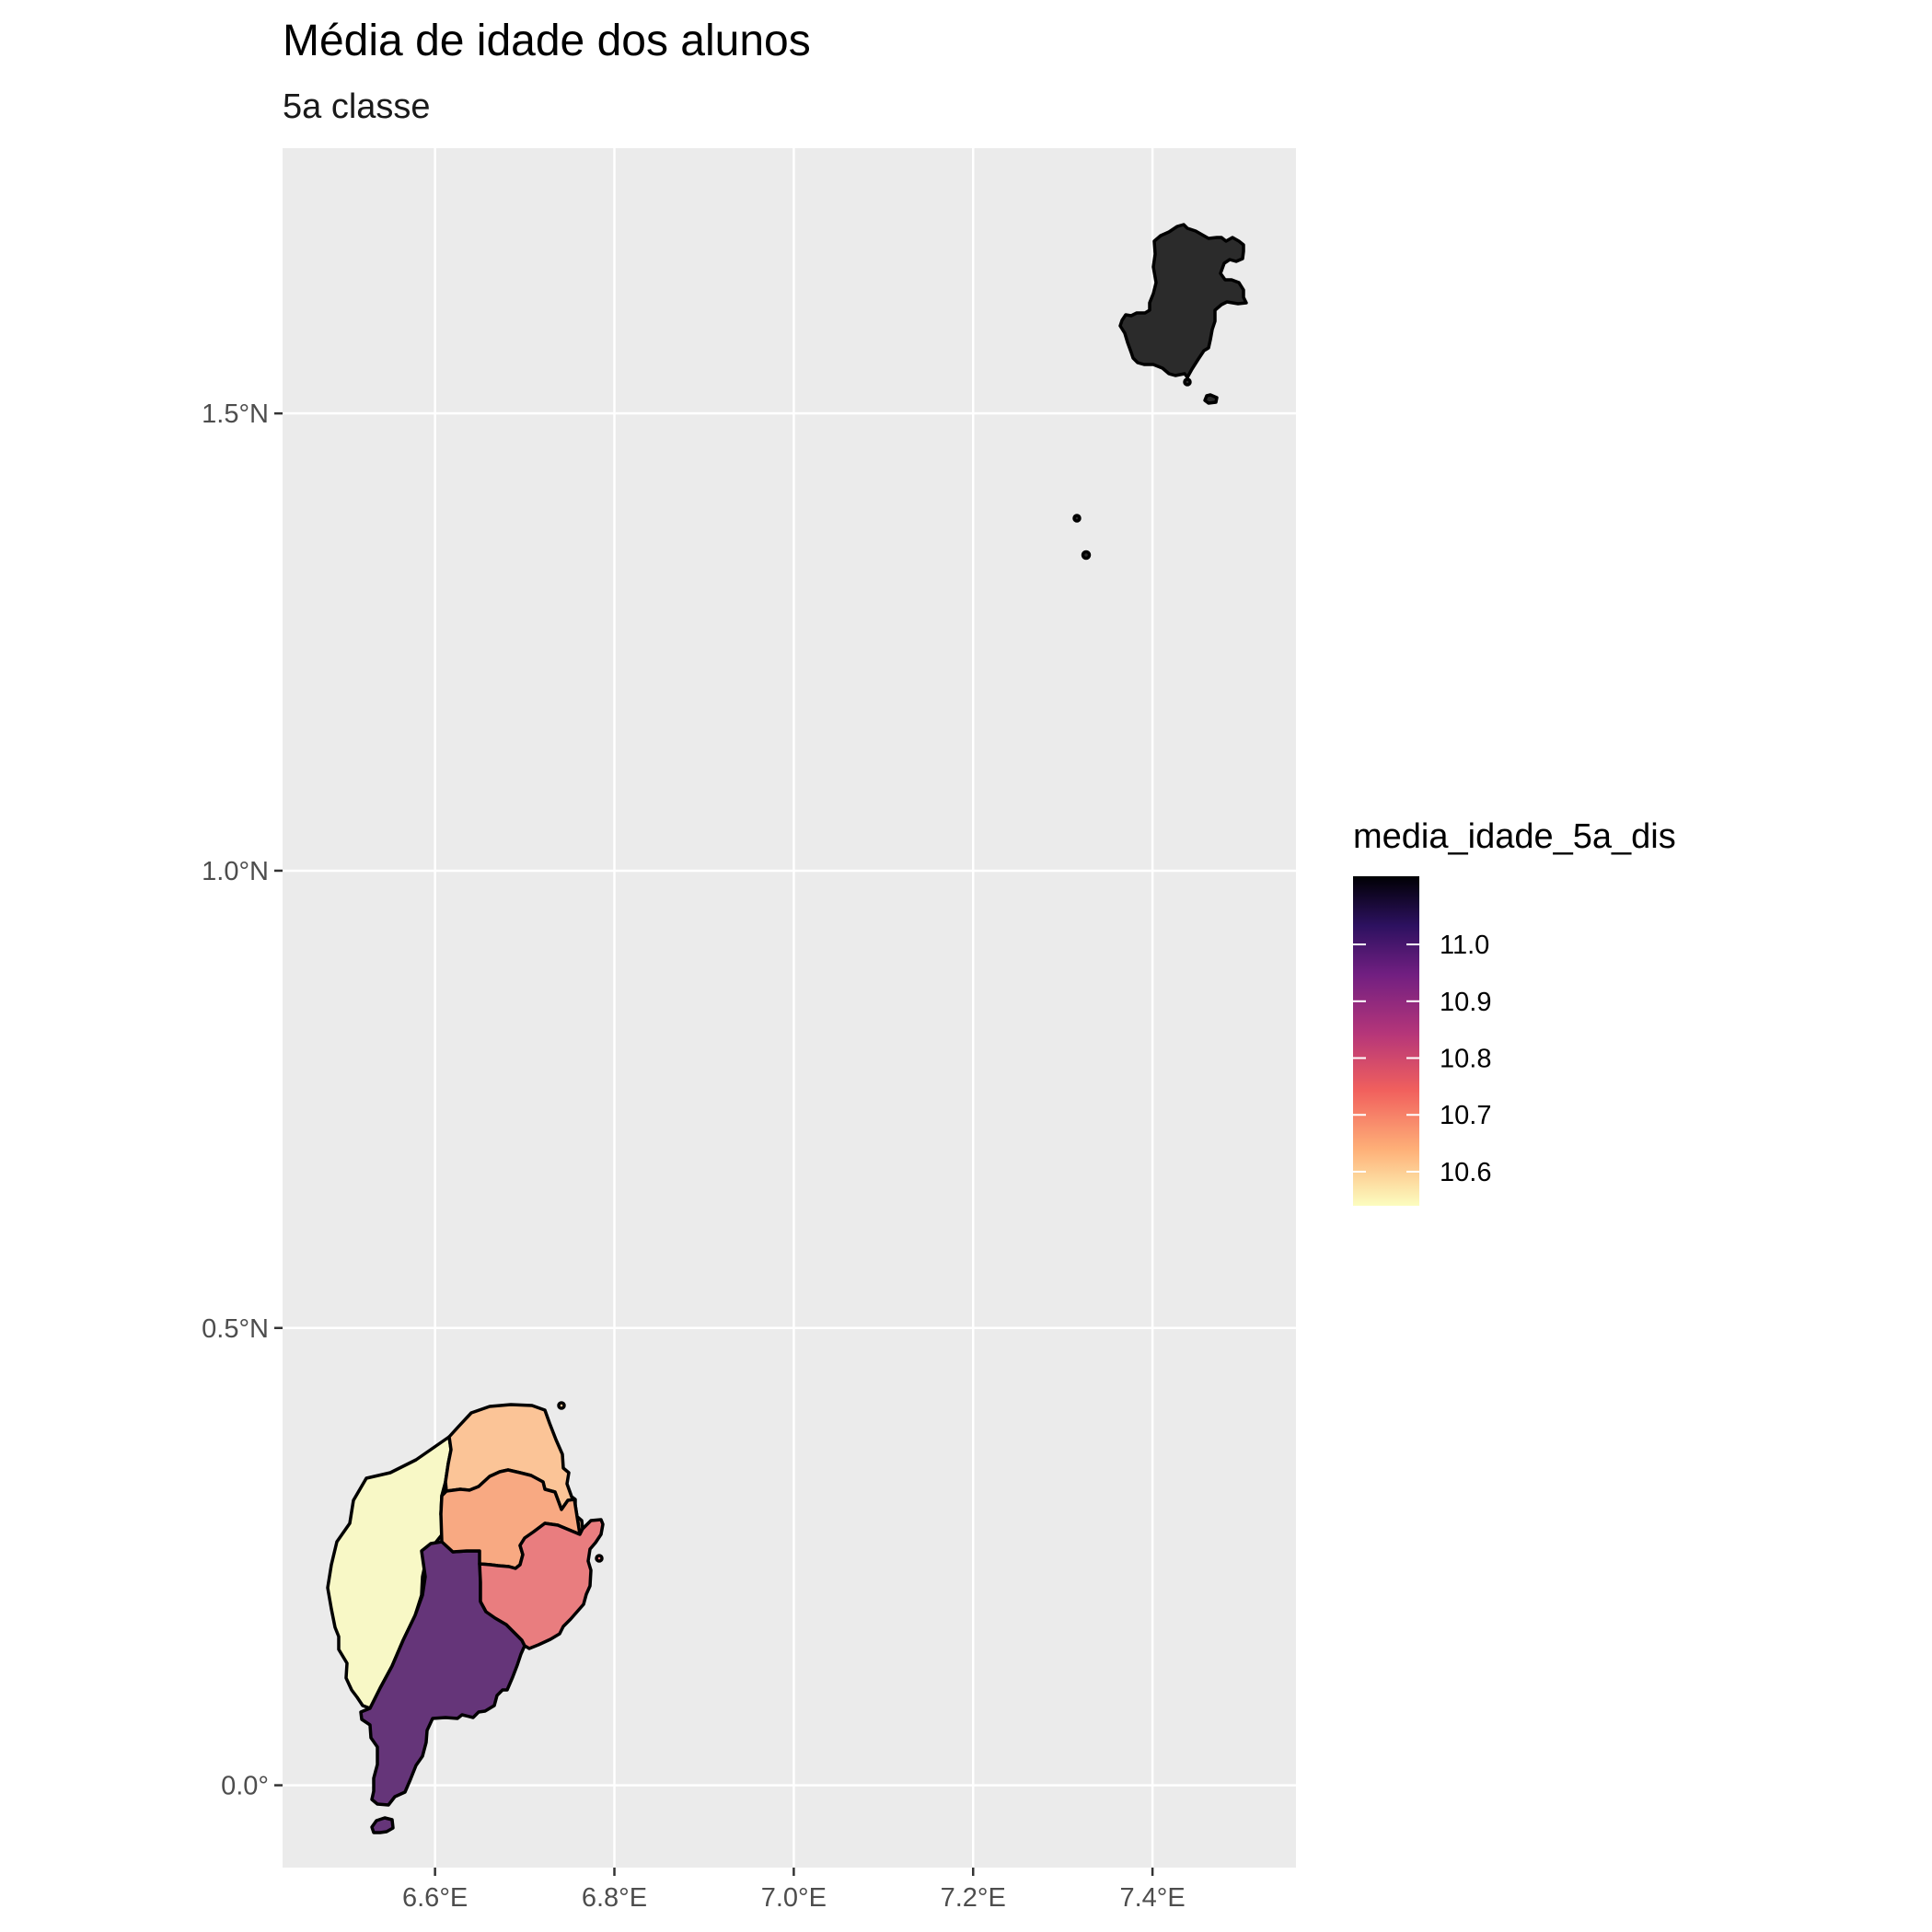 This screenshot has width=1932, height=1932. I want to click on colorbar, so click(1386, 1041).